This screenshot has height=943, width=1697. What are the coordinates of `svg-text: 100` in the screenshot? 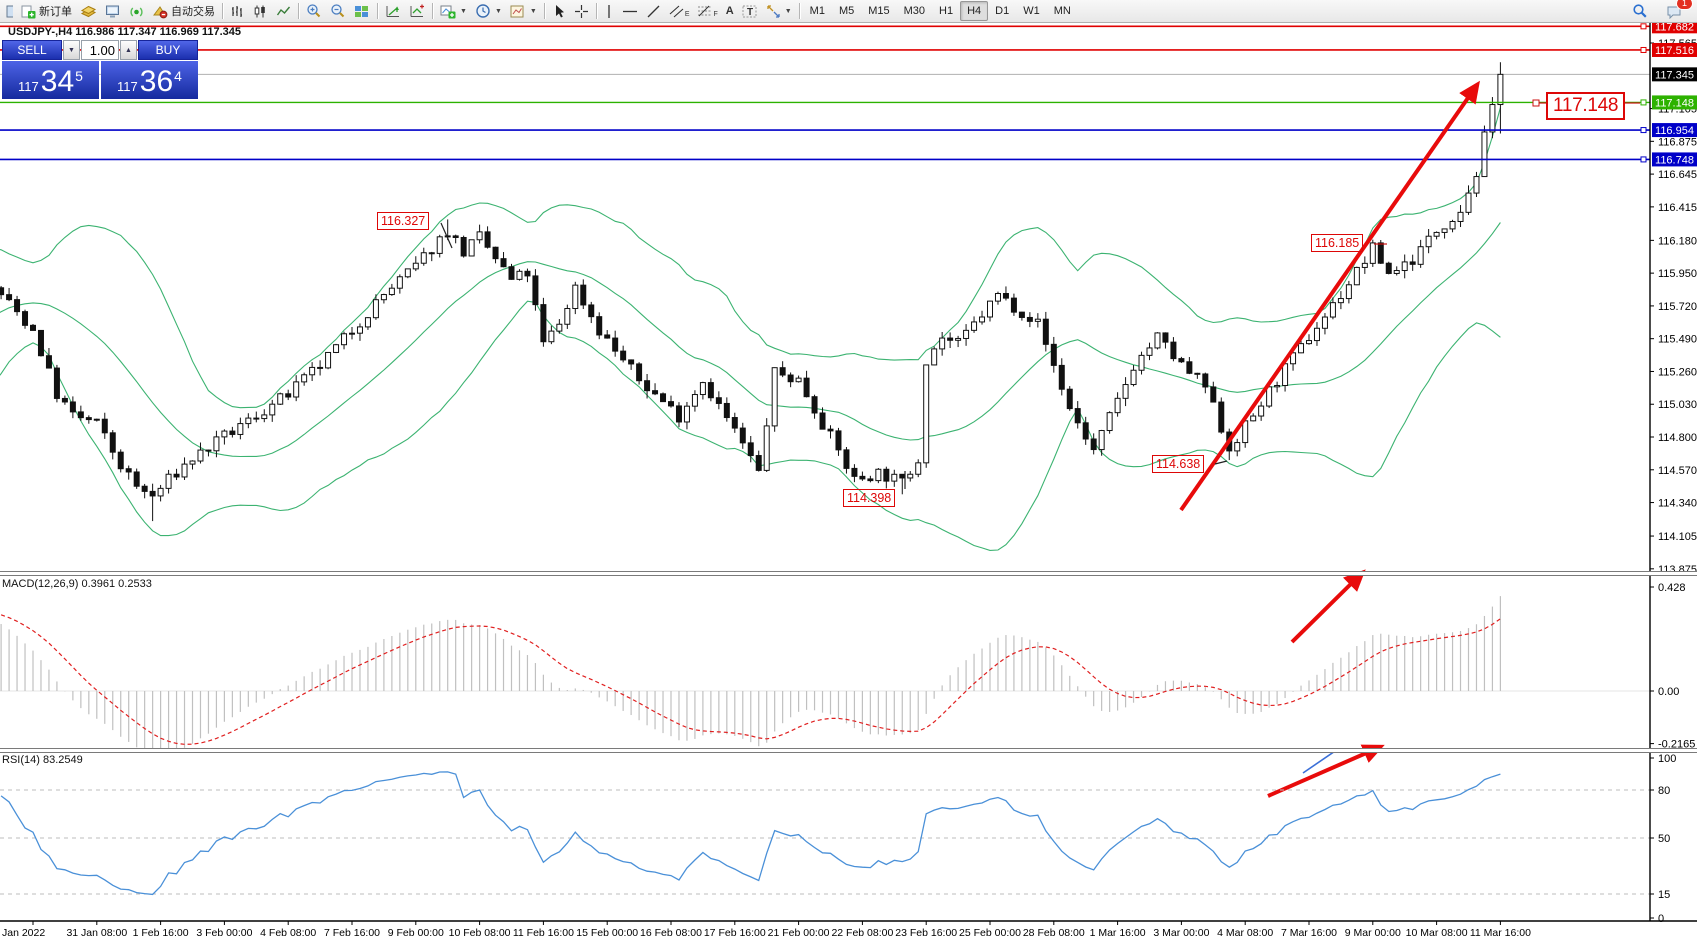 It's located at (1667, 759).